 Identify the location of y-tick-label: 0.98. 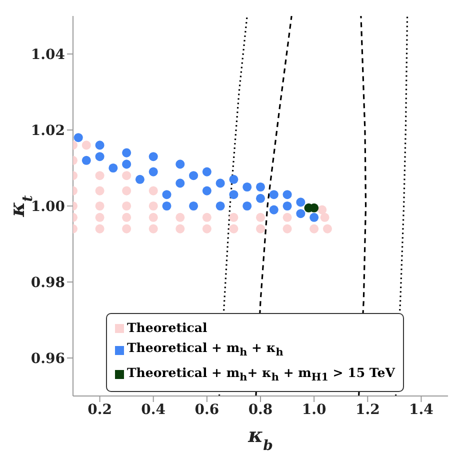
(47, 282).